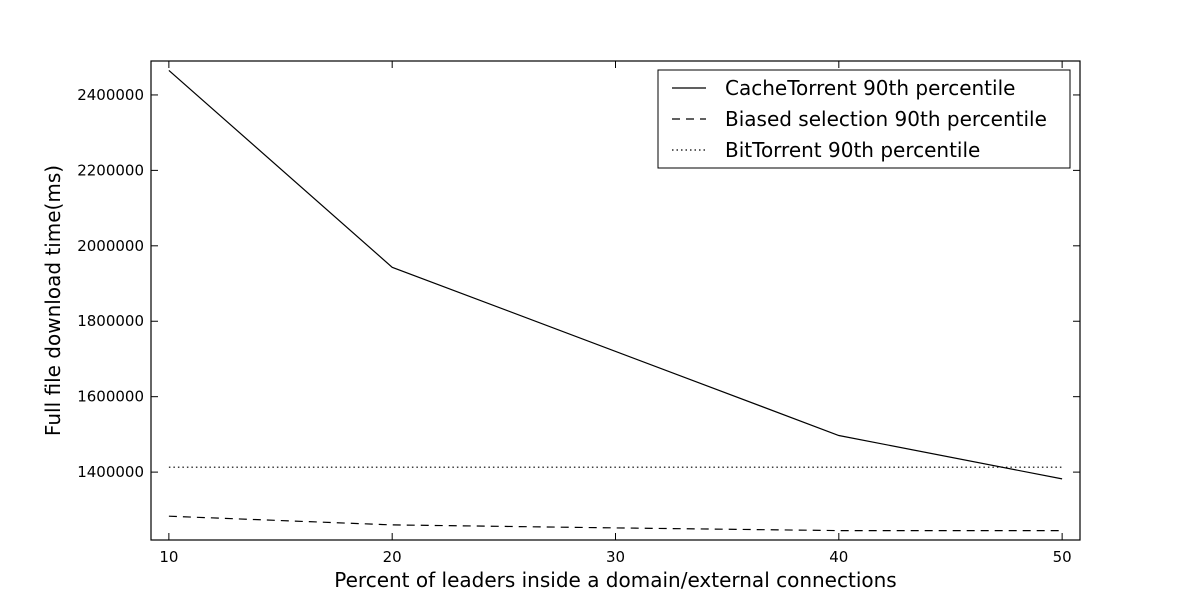 This screenshot has width=1200, height=600. What do you see at coordinates (110, 95) in the screenshot?
I see `y-tick-label: 2400000` at bounding box center [110, 95].